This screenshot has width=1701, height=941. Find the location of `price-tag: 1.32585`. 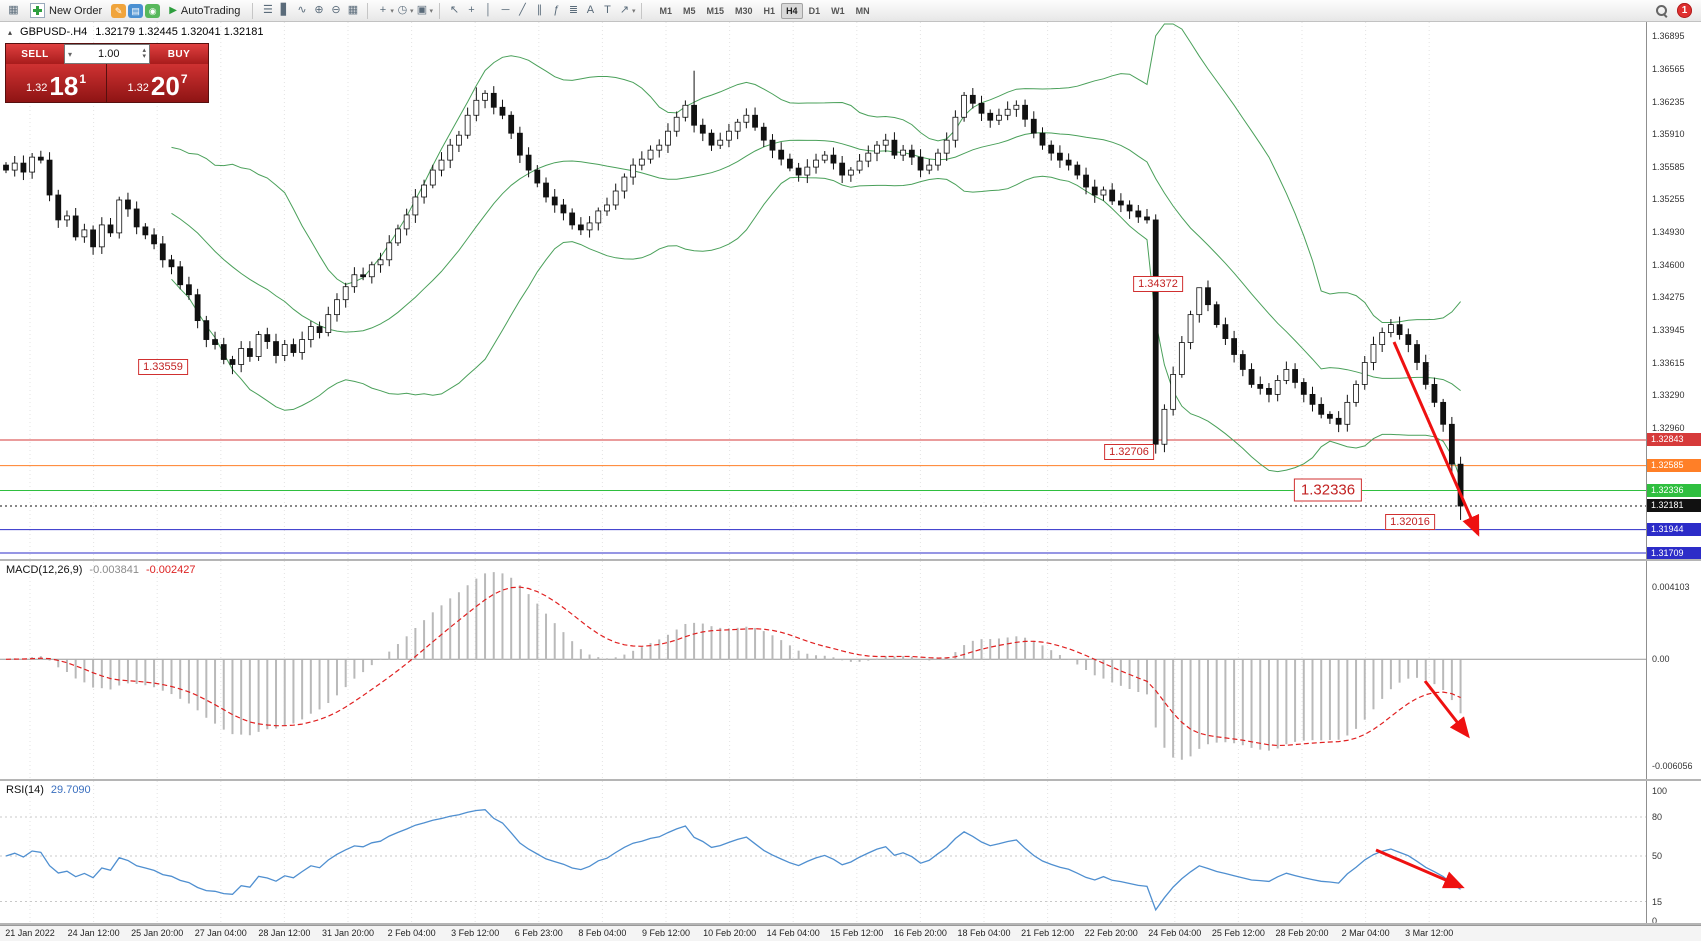

price-tag: 1.32585 is located at coordinates (1674, 466).